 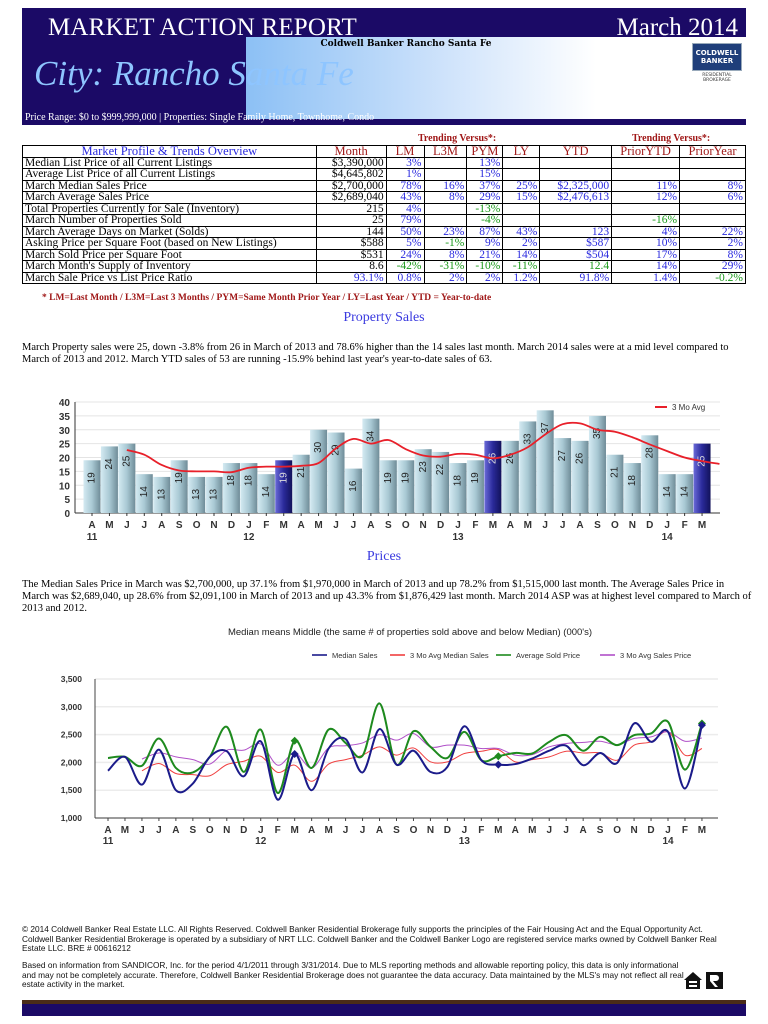 What do you see at coordinates (485, 162) in the screenshot?
I see `table-cell: 13%` at bounding box center [485, 162].